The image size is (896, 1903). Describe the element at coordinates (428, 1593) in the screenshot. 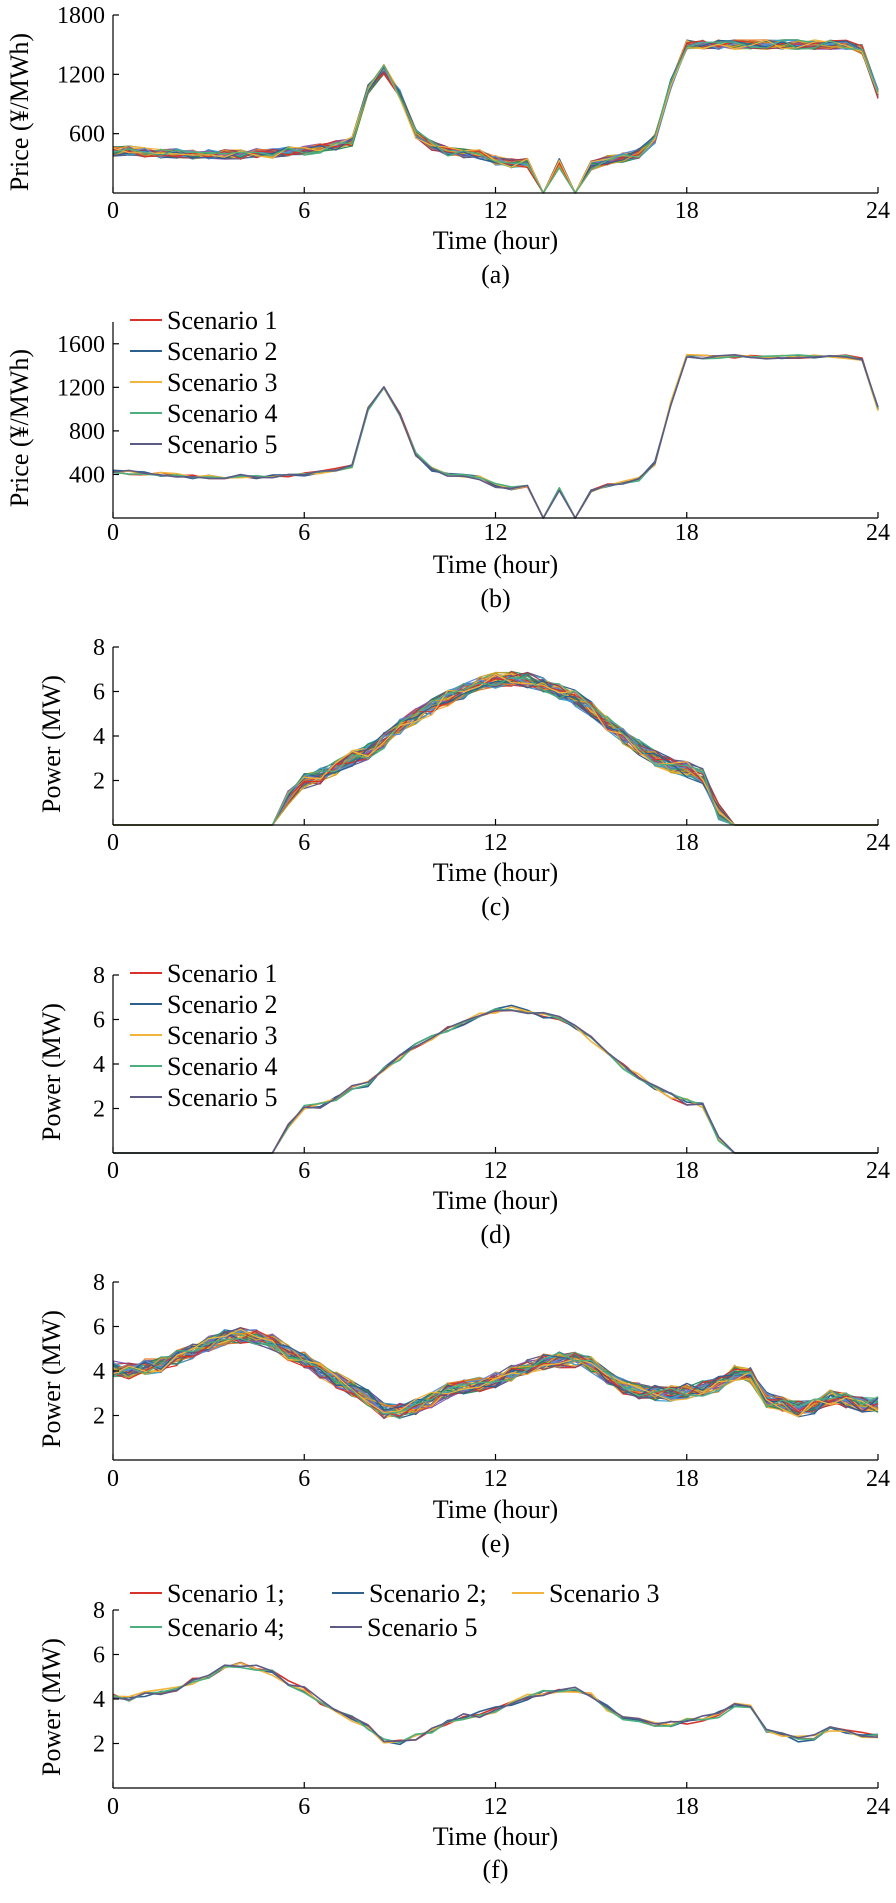

I see `legend-label: Scenario 2;` at that location.